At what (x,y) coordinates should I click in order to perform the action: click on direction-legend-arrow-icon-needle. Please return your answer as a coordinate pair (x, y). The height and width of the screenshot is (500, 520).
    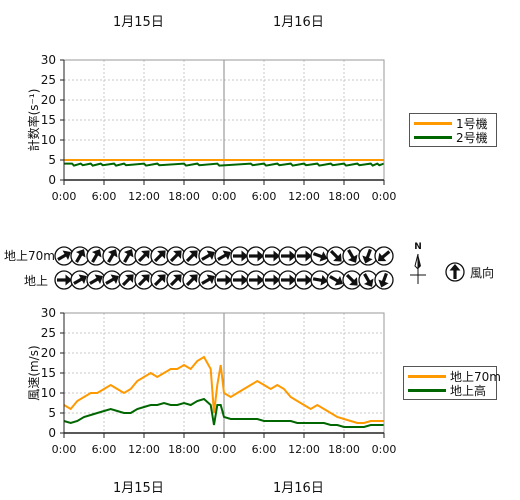
    Looking at the image, I should click on (455, 271).